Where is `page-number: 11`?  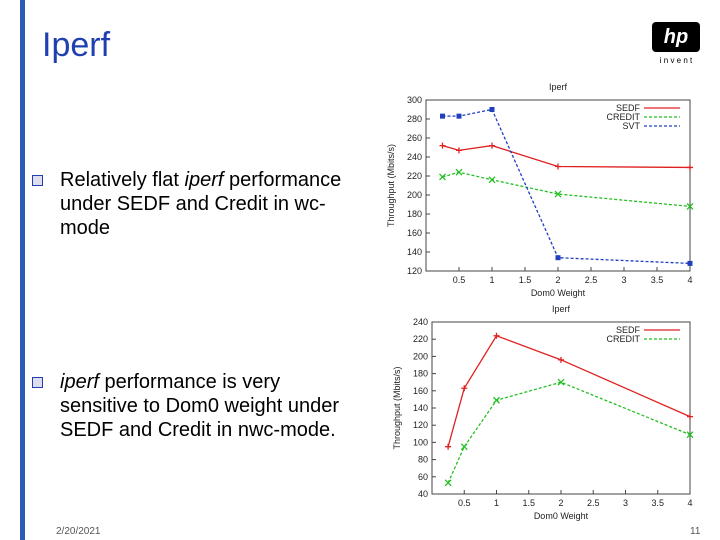 page-number: 11 is located at coordinates (695, 531).